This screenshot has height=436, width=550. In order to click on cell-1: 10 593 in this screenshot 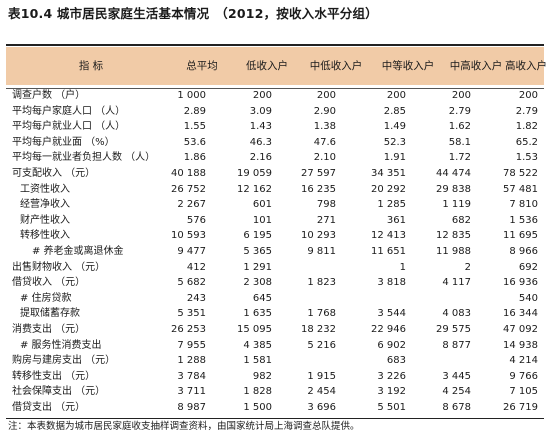, I will do `click(188, 236)`.